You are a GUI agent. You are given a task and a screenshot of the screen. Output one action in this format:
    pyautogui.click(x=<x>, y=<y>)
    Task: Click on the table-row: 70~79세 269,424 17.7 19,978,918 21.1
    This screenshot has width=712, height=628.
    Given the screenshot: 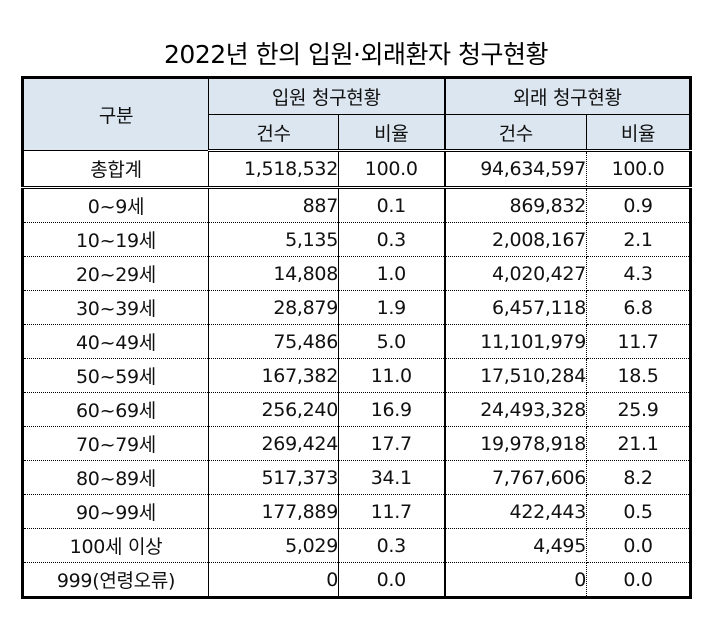 What is the action you would take?
    pyautogui.click(x=357, y=443)
    